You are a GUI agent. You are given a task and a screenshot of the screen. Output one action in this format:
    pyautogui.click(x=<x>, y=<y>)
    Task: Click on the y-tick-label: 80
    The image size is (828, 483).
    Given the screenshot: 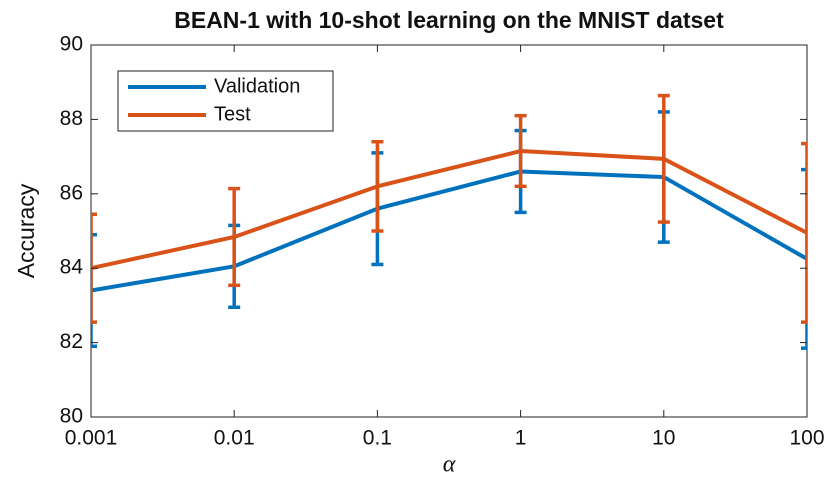 What is the action you would take?
    pyautogui.click(x=71, y=416)
    